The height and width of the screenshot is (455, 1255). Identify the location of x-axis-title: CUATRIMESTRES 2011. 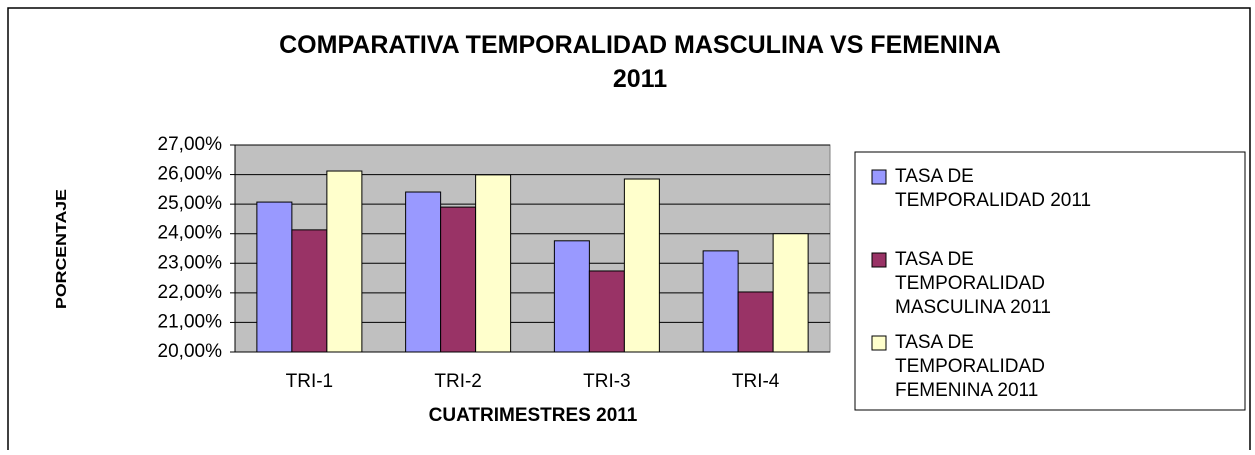
(533, 415).